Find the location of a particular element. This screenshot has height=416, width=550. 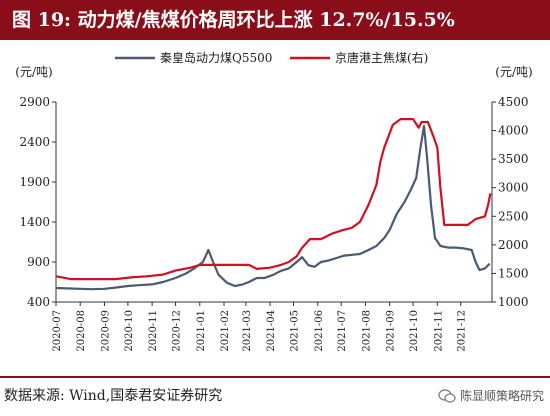

right-tick-label: 1000 is located at coordinates (513, 302).